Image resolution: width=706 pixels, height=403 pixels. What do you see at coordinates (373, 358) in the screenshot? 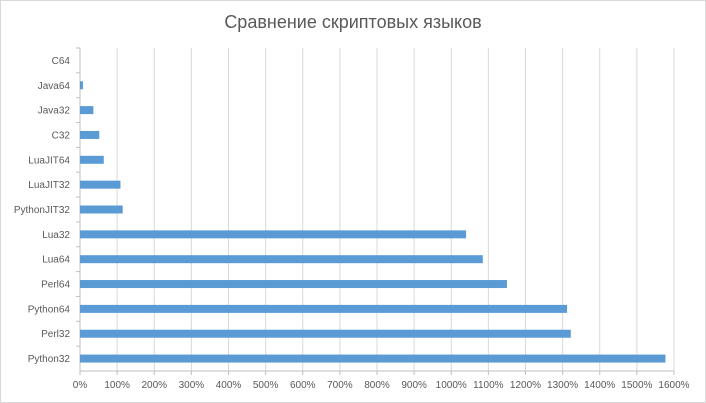
I see `bar-python32` at bounding box center [373, 358].